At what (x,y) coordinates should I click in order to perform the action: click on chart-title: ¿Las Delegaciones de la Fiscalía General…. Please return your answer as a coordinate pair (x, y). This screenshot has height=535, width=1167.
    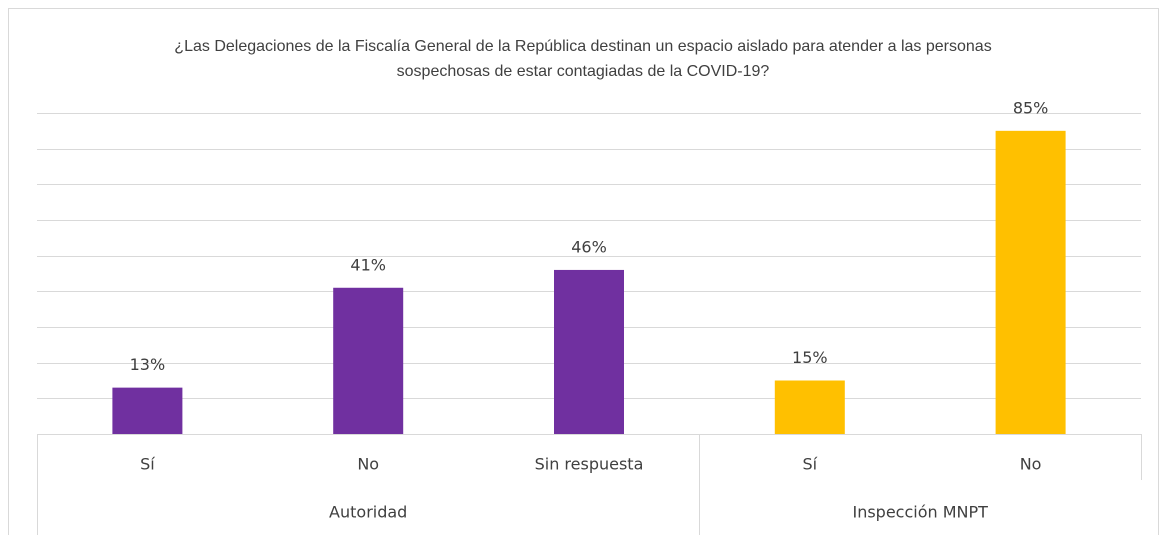
    Looking at the image, I should click on (583, 59).